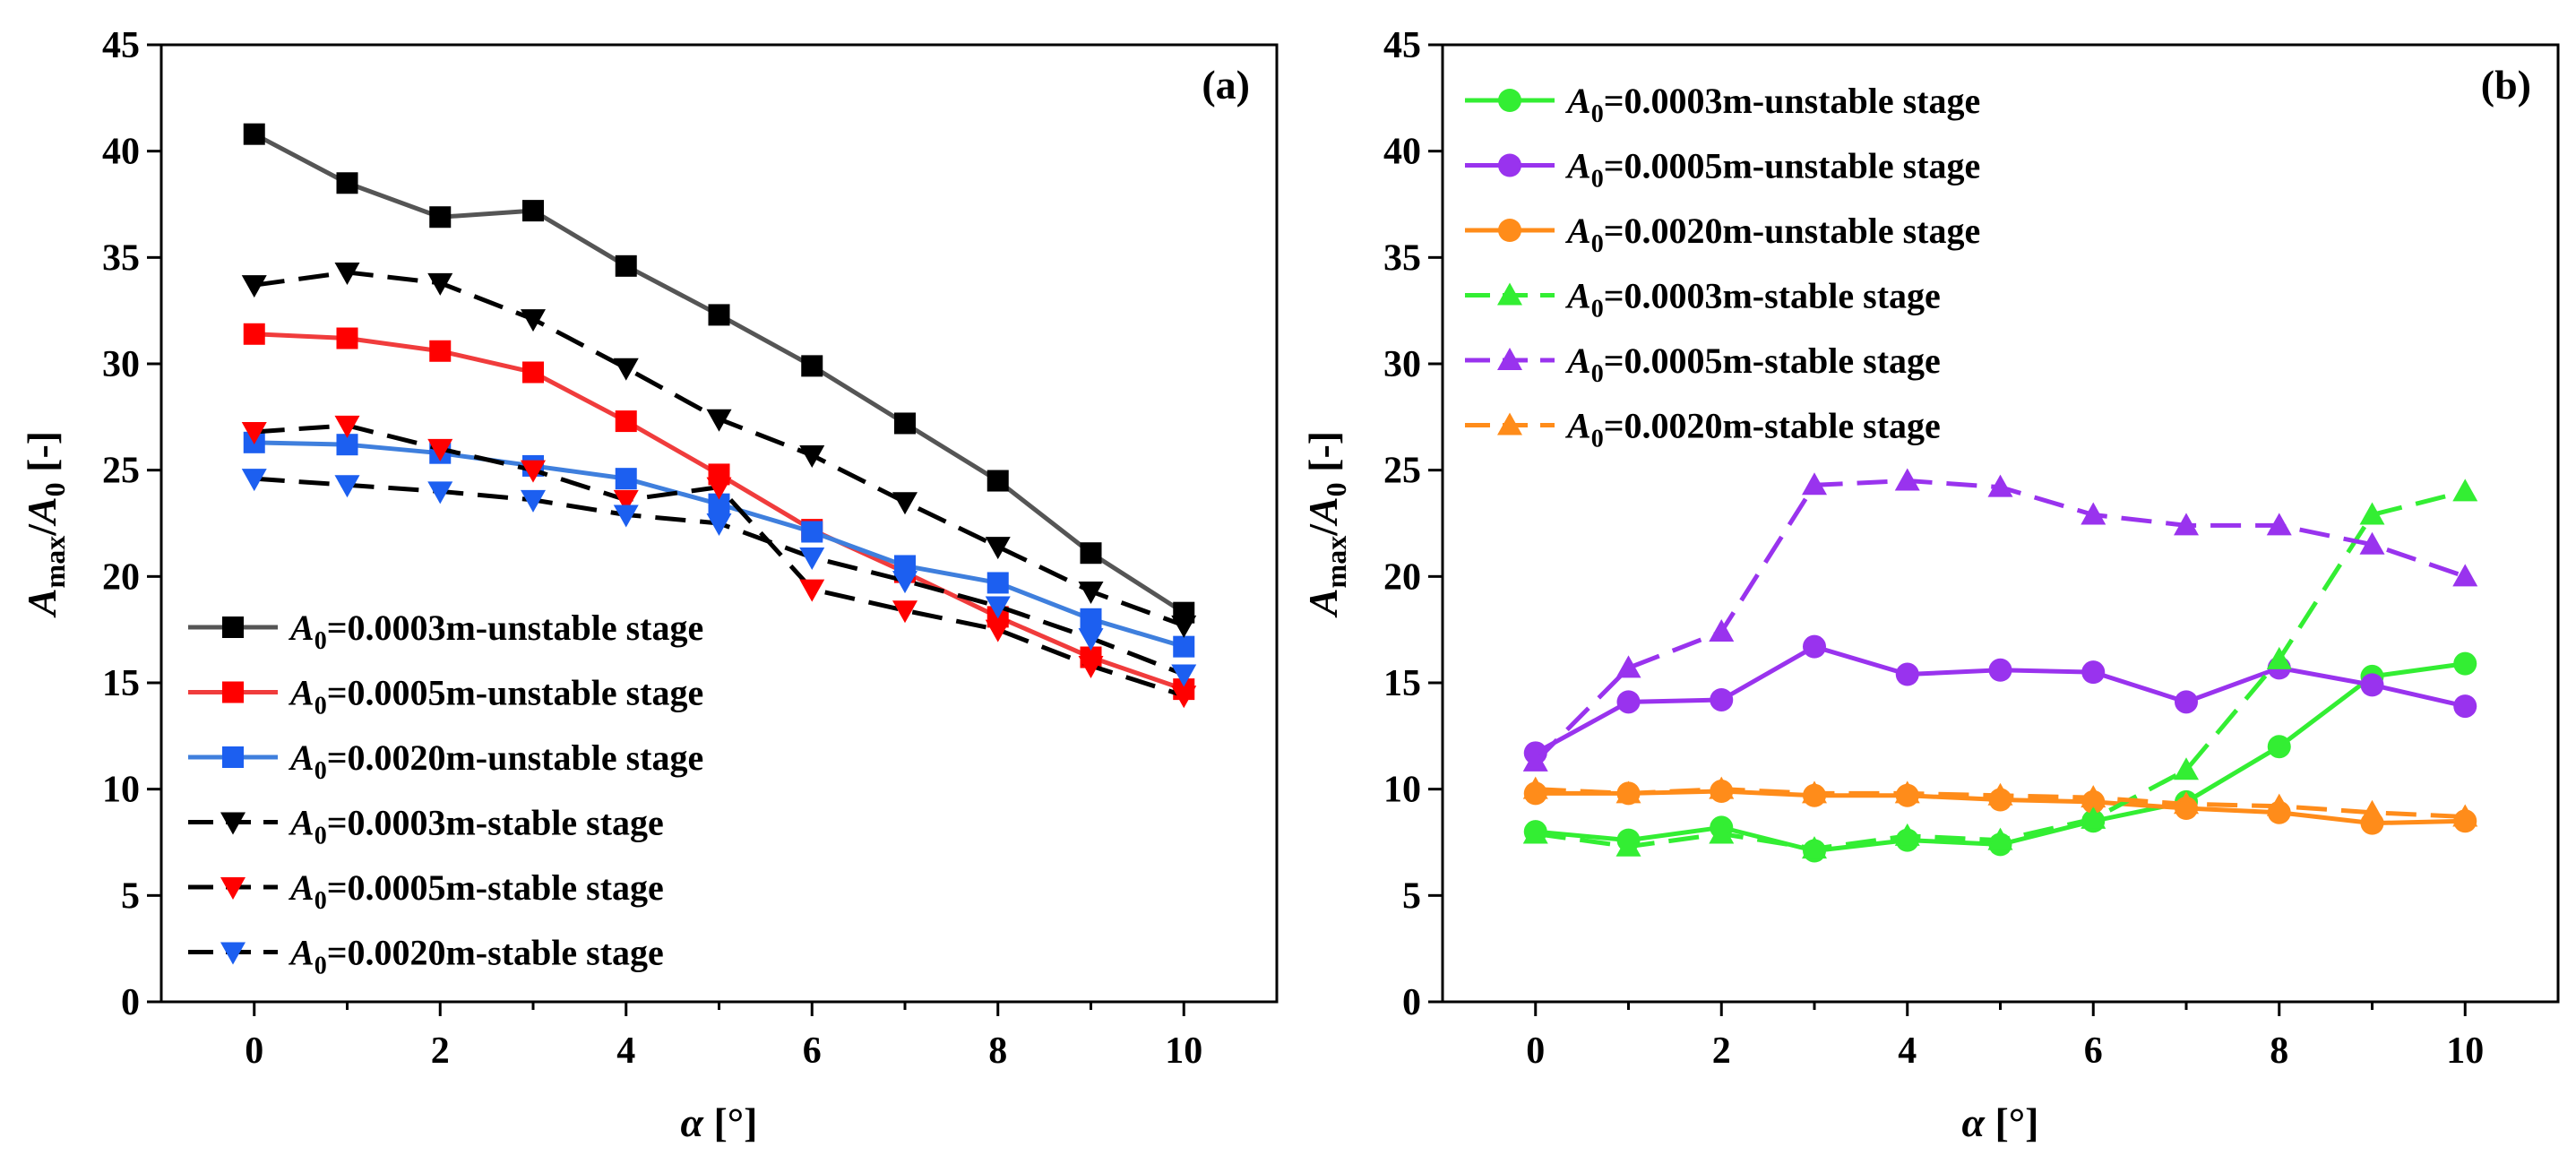 Image resolution: width=2576 pixels, height=1164 pixels. I want to click on y-tick-label: 0, so click(1412, 1003).